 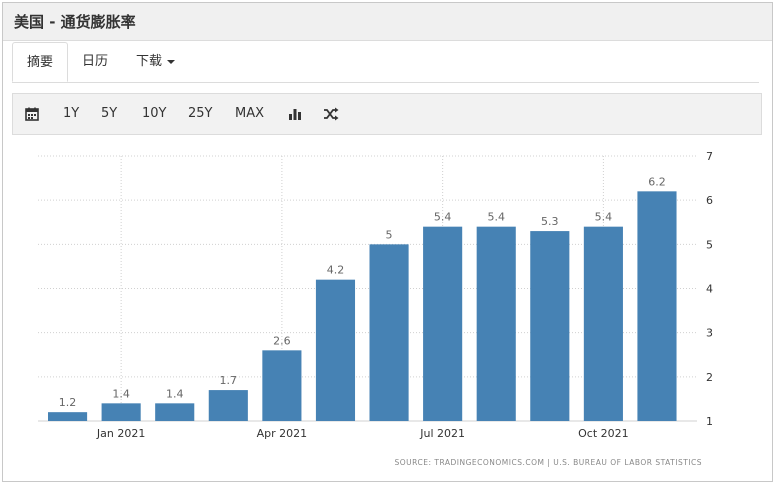 I want to click on calendar-icon, so click(x=32, y=114).